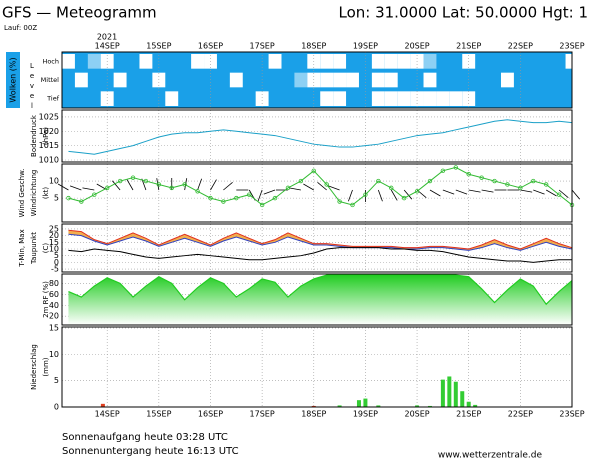  I want to click on panel-label: Bodendruck, so click(34, 135).